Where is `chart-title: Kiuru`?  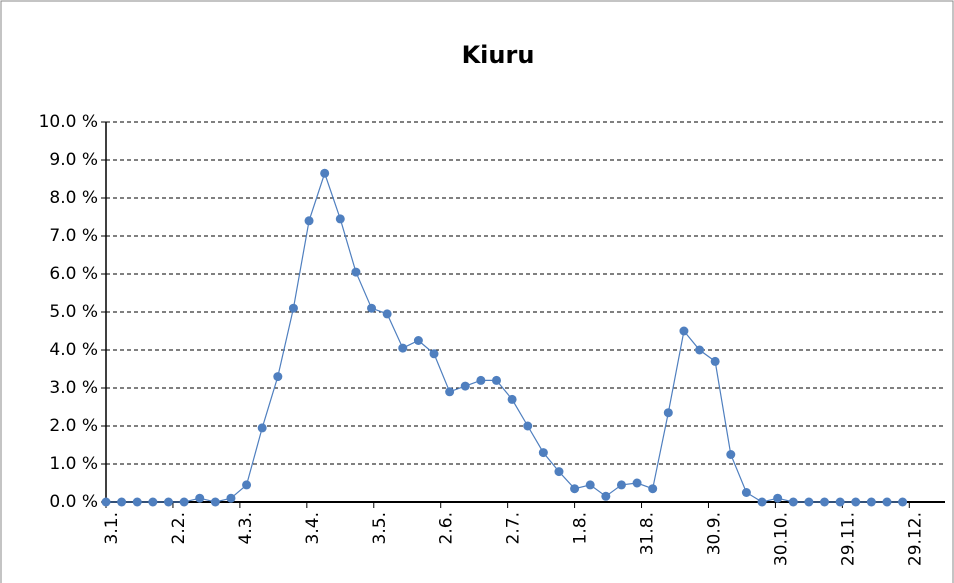
chart-title: Kiuru is located at coordinates (498, 55).